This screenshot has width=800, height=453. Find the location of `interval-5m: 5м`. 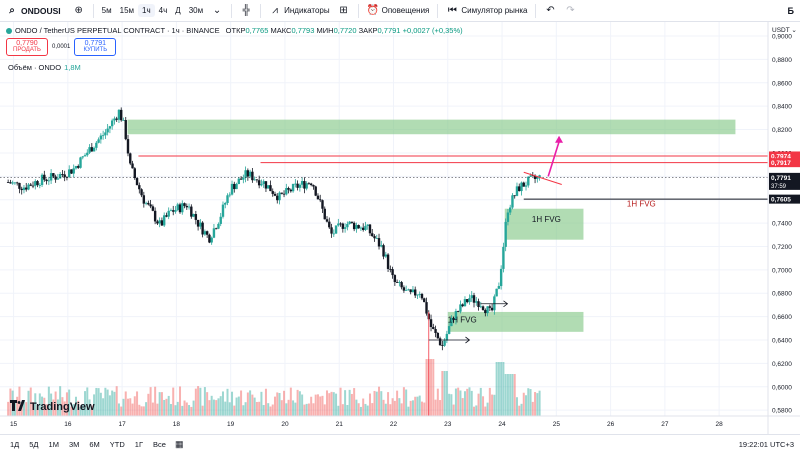

interval-5m: 5м is located at coordinates (106, 10).